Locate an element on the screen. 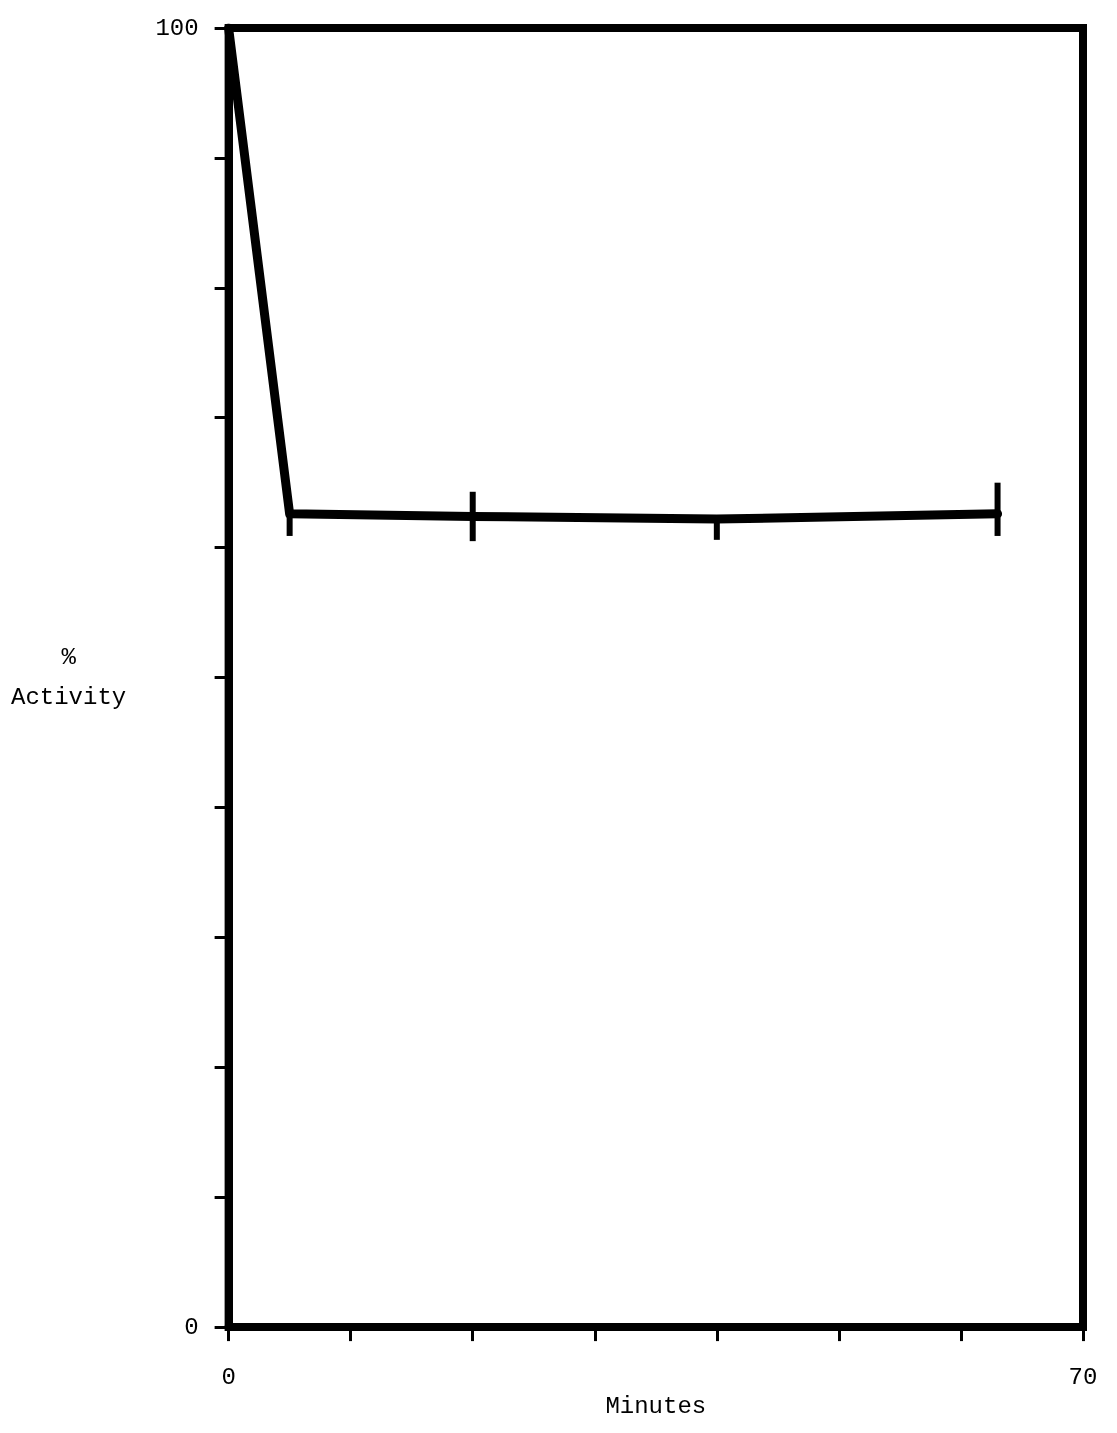 The image size is (1117, 1433). x-tick-label: 70 is located at coordinates (1083, 1377).